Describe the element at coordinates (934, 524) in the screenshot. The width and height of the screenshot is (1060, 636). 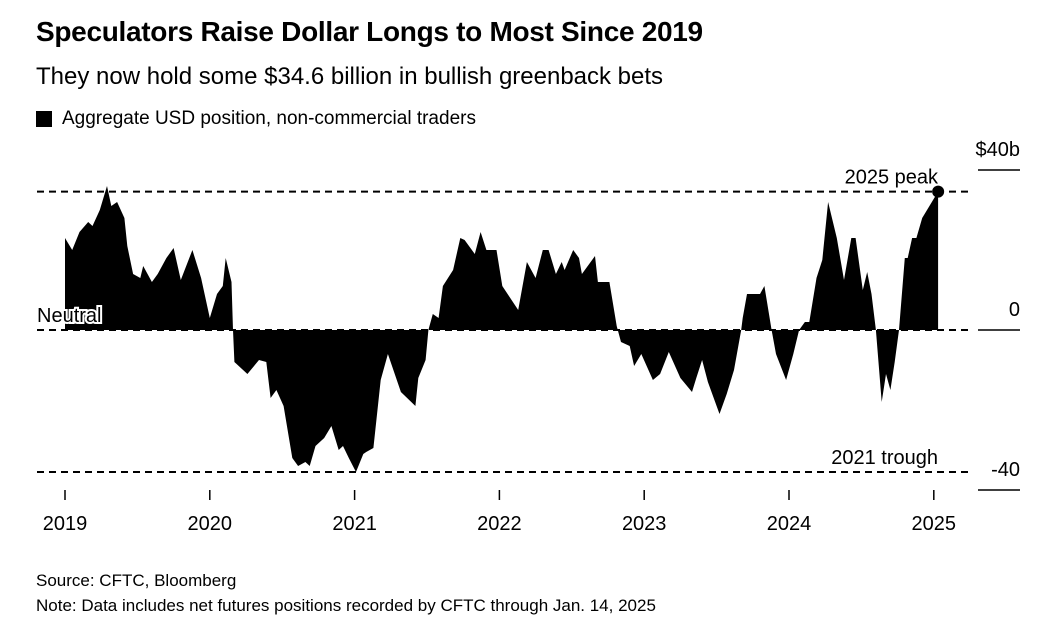
I see `x-tick-label: 2025` at that location.